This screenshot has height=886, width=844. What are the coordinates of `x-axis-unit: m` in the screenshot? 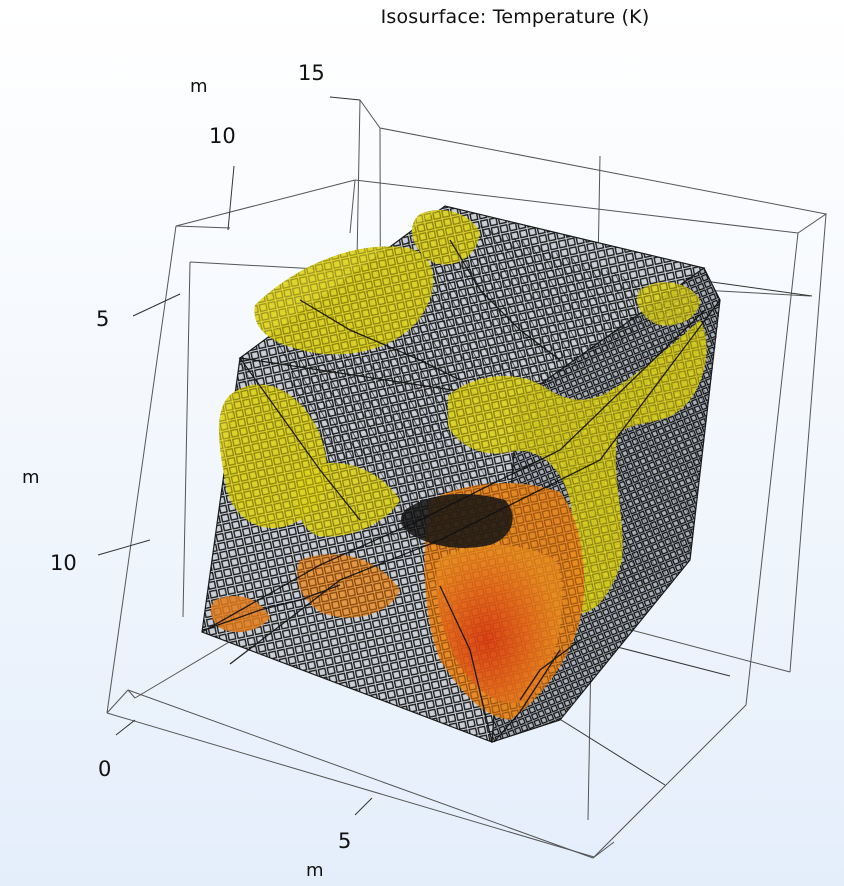 It's located at (315, 870).